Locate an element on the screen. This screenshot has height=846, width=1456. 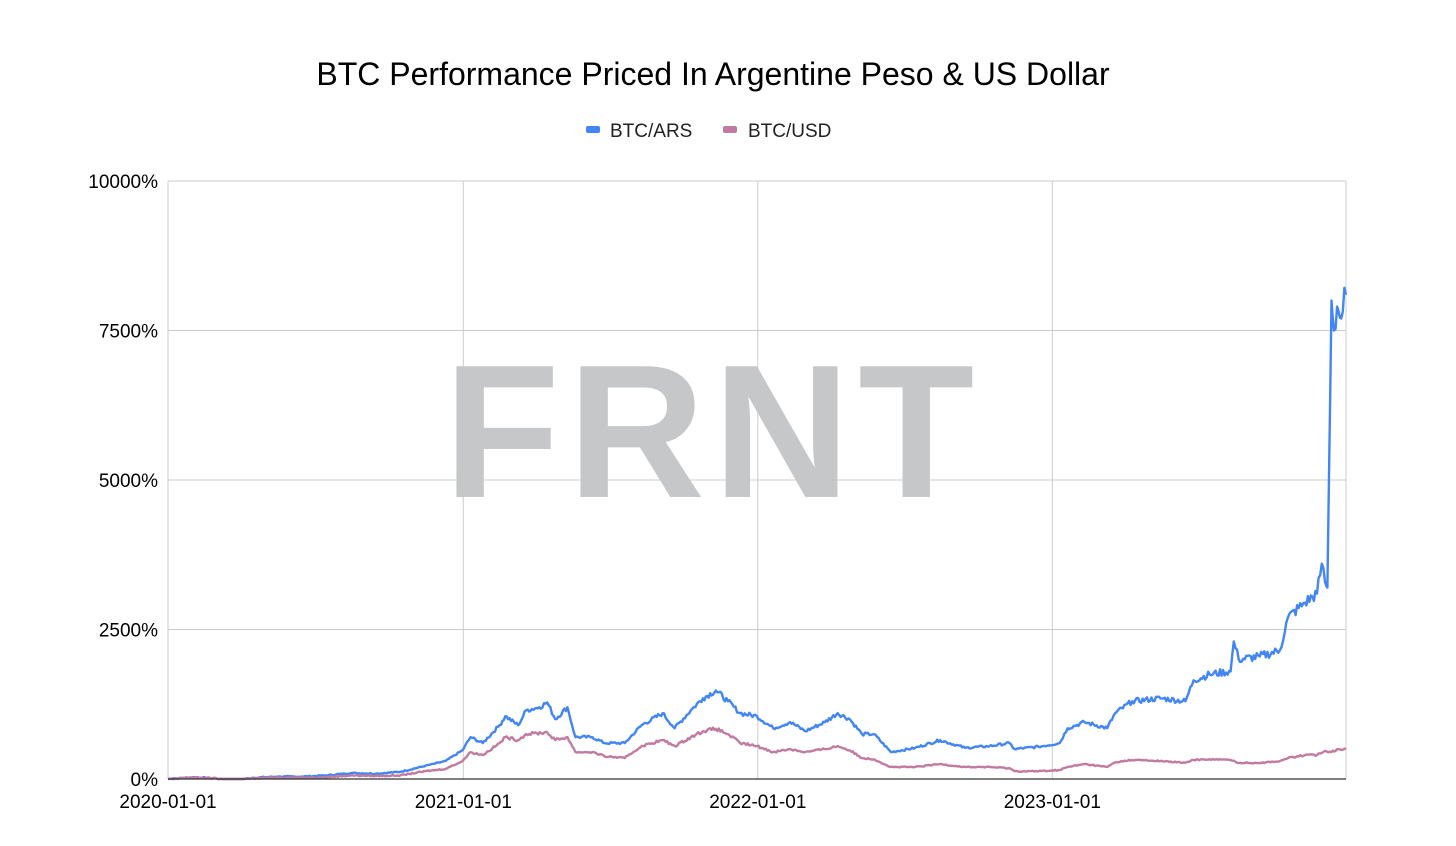
y-tick-label: 5000% is located at coordinates (128, 481).